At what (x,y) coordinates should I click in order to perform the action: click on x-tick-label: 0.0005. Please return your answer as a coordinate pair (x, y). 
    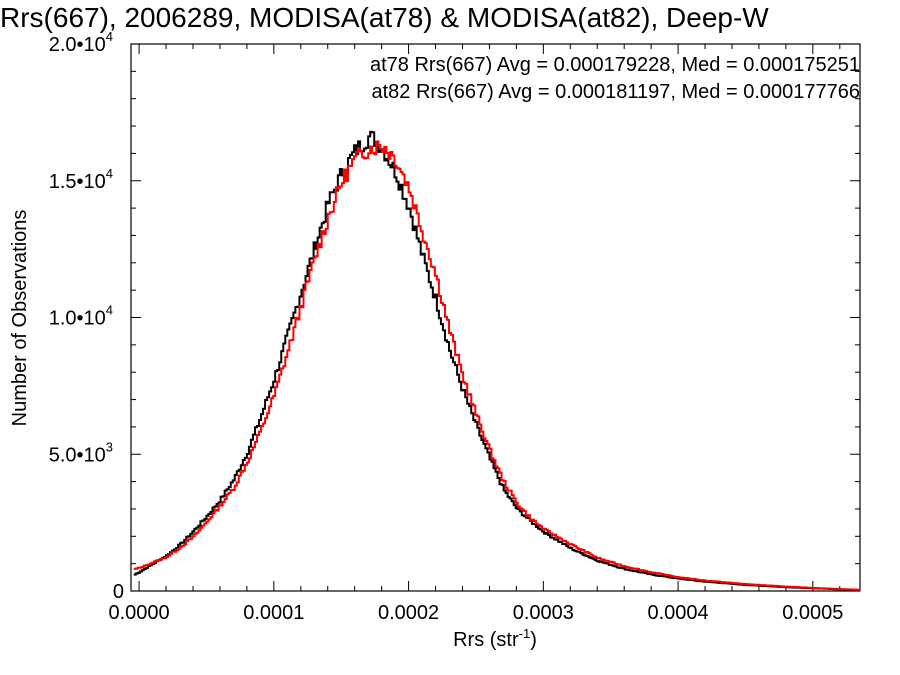
    Looking at the image, I should click on (812, 613).